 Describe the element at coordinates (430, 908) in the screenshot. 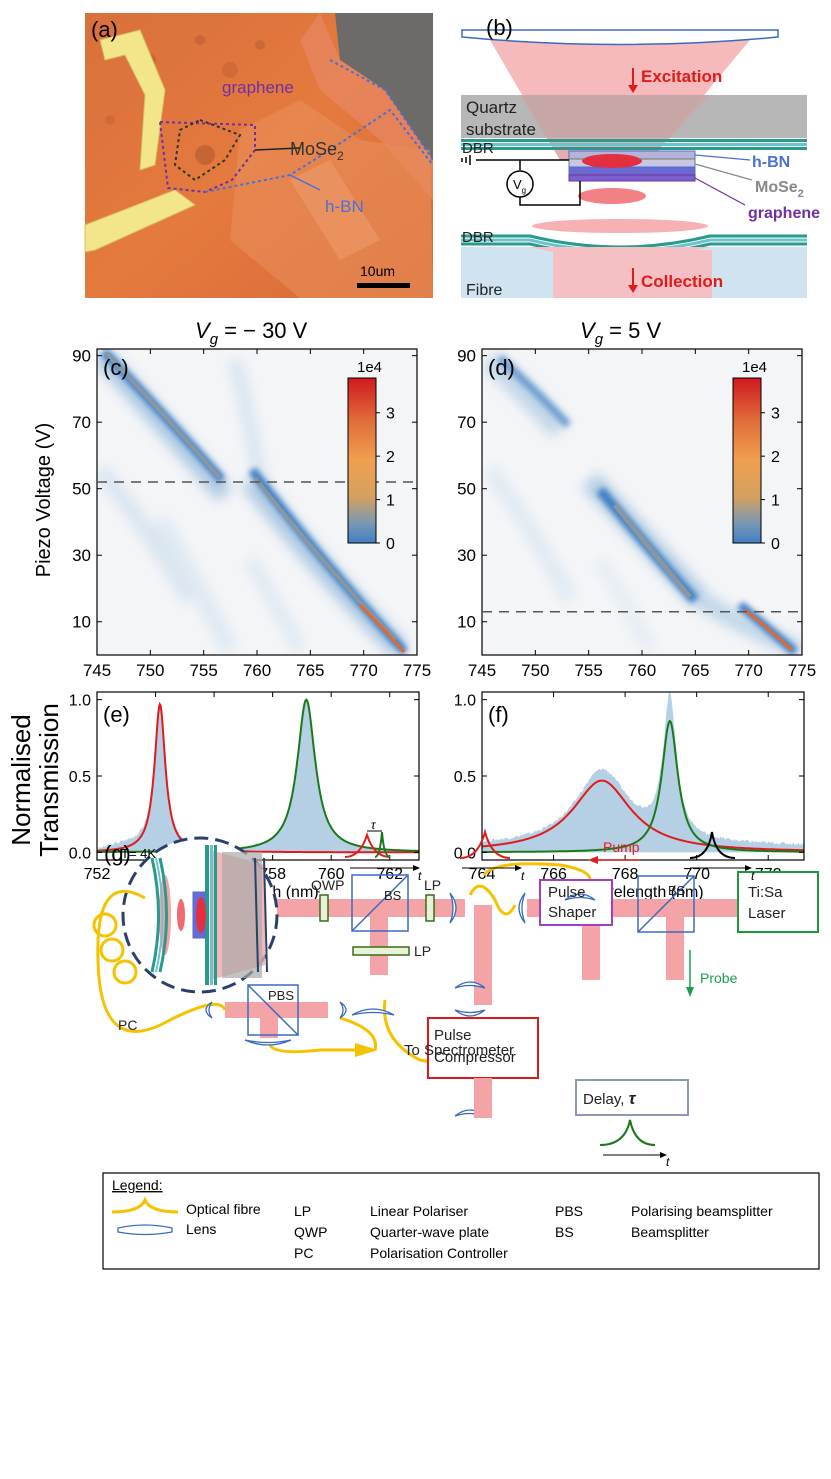

I see `lp1-plate` at that location.